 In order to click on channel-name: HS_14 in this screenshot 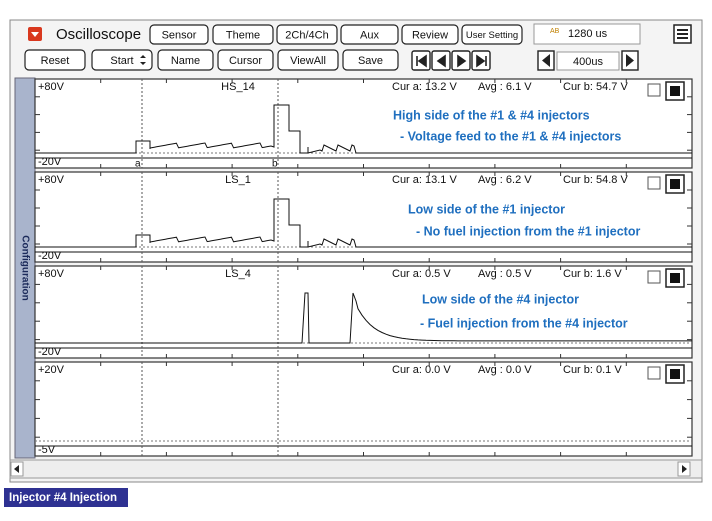, I will do `click(238, 87)`.